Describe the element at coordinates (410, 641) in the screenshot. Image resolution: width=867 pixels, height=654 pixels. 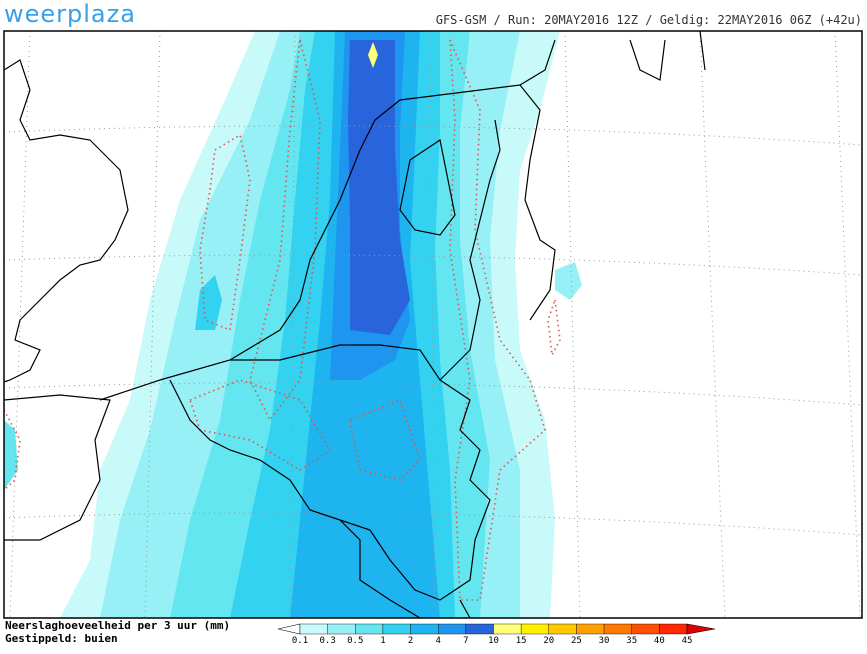
I see `colorbar-label: 2` at that location.